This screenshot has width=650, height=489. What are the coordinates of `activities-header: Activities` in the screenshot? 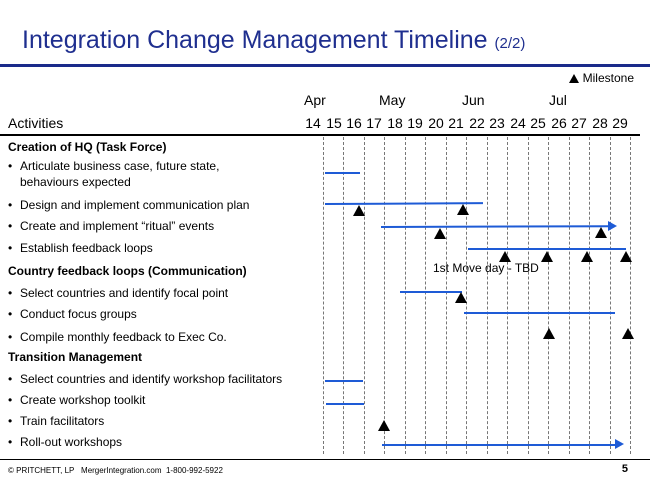 It's located at (36, 123).